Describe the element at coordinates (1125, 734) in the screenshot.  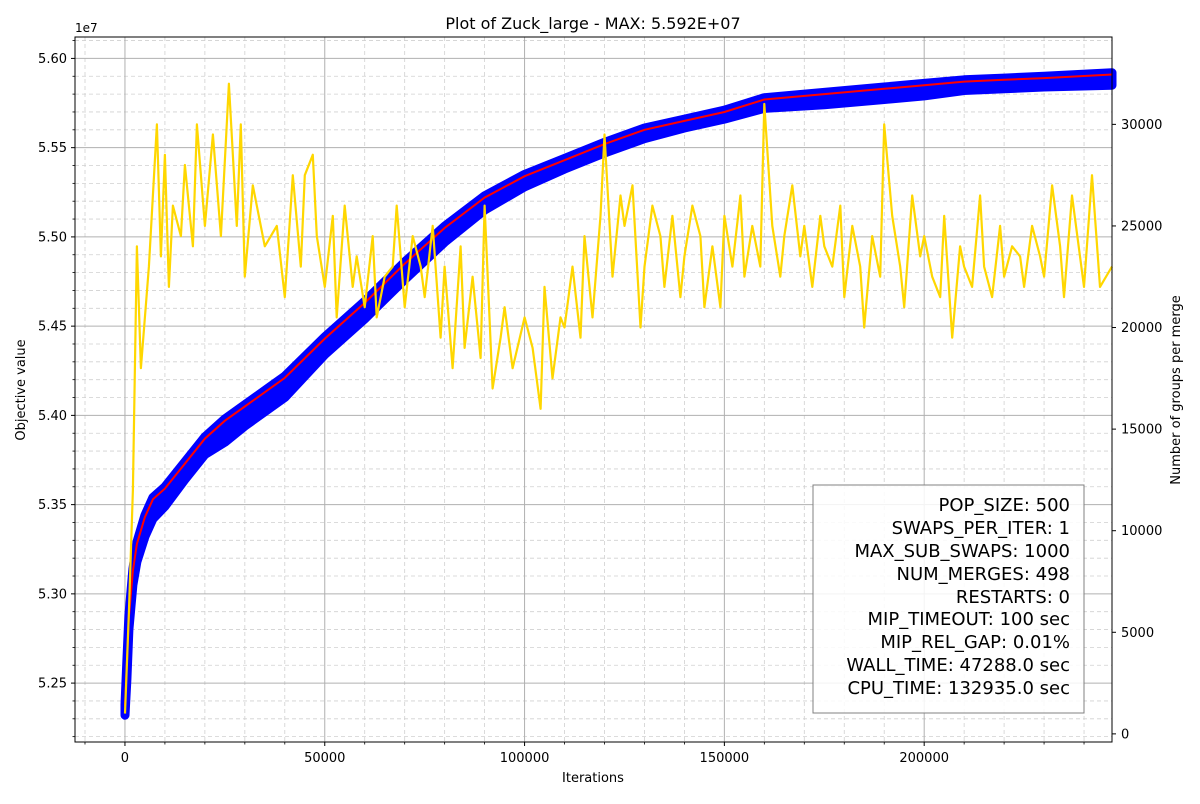
I see `y2-tick-label: 0` at that location.